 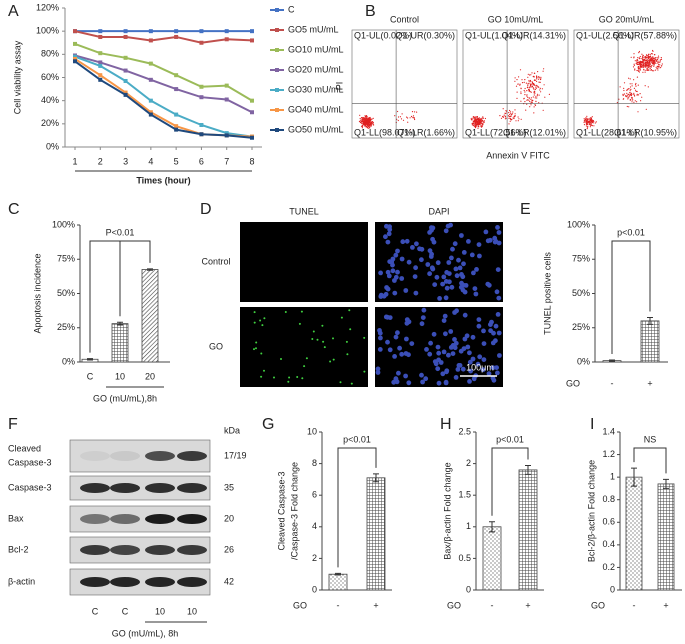 What do you see at coordinates (404, 19) in the screenshot?
I see `plot-title: Control` at bounding box center [404, 19].